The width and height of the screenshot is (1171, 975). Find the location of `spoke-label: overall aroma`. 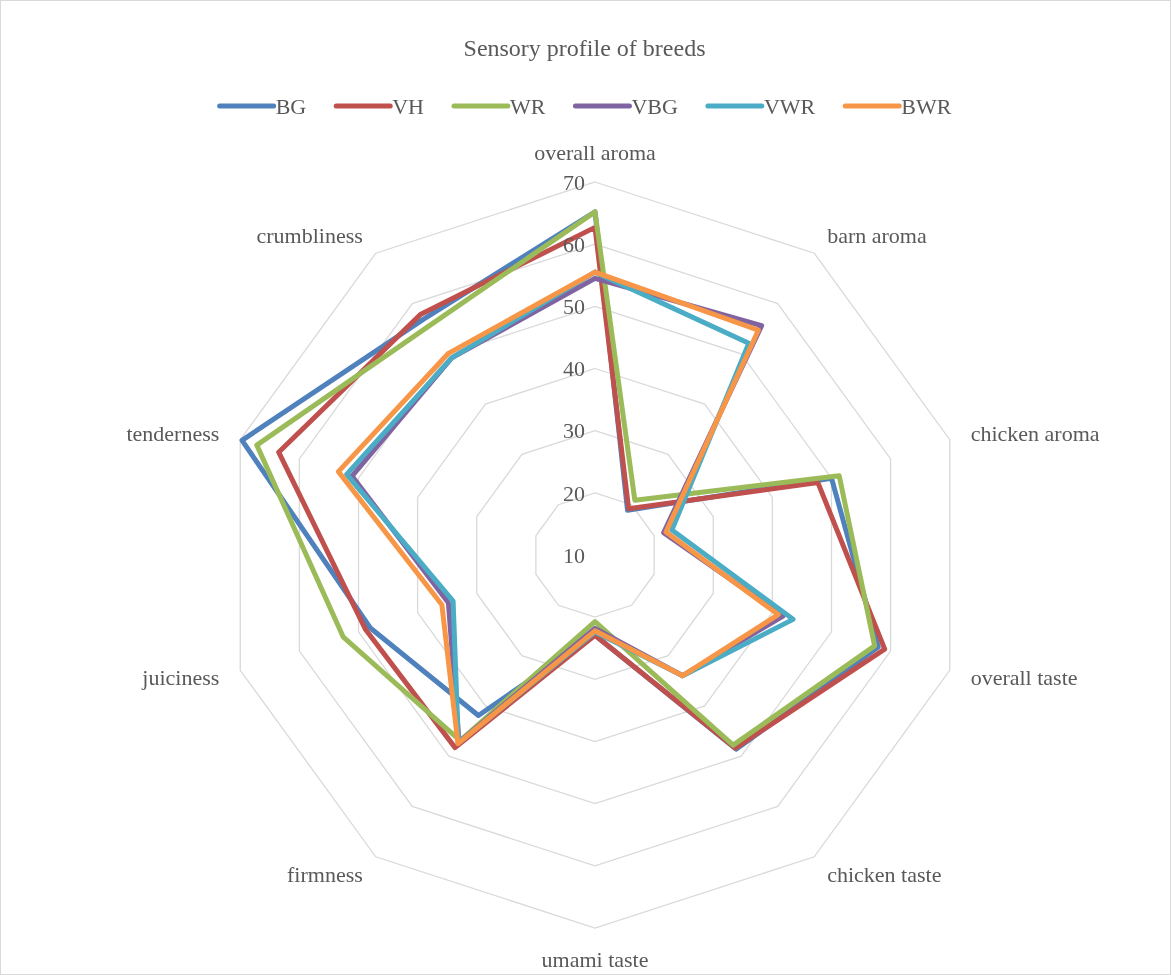

spoke-label: overall aroma is located at coordinates (595, 152).